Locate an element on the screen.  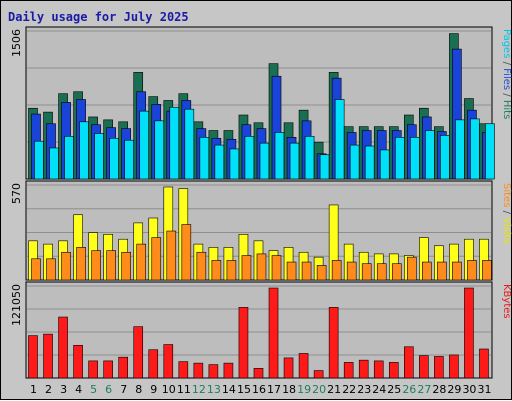
x-tick-label-day-22: 22 is located at coordinates (349, 389).